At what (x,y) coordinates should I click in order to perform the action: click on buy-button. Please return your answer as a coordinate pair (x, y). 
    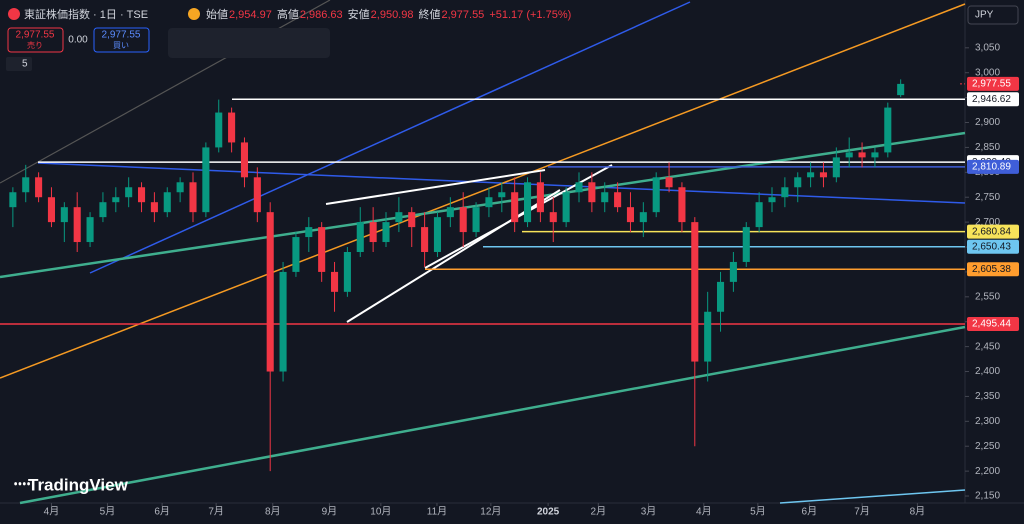
    Looking at the image, I should click on (121, 40).